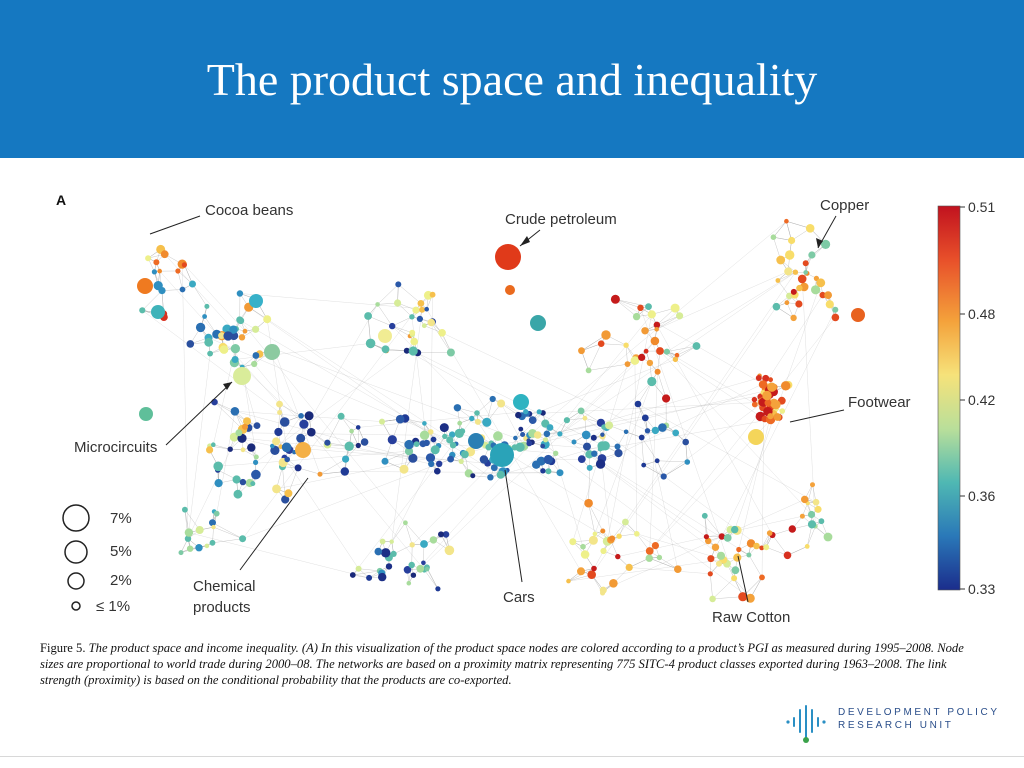 The width and height of the screenshot is (1024, 768). Describe the element at coordinates (502, 455) in the screenshot. I see `cars-hub-node` at that location.